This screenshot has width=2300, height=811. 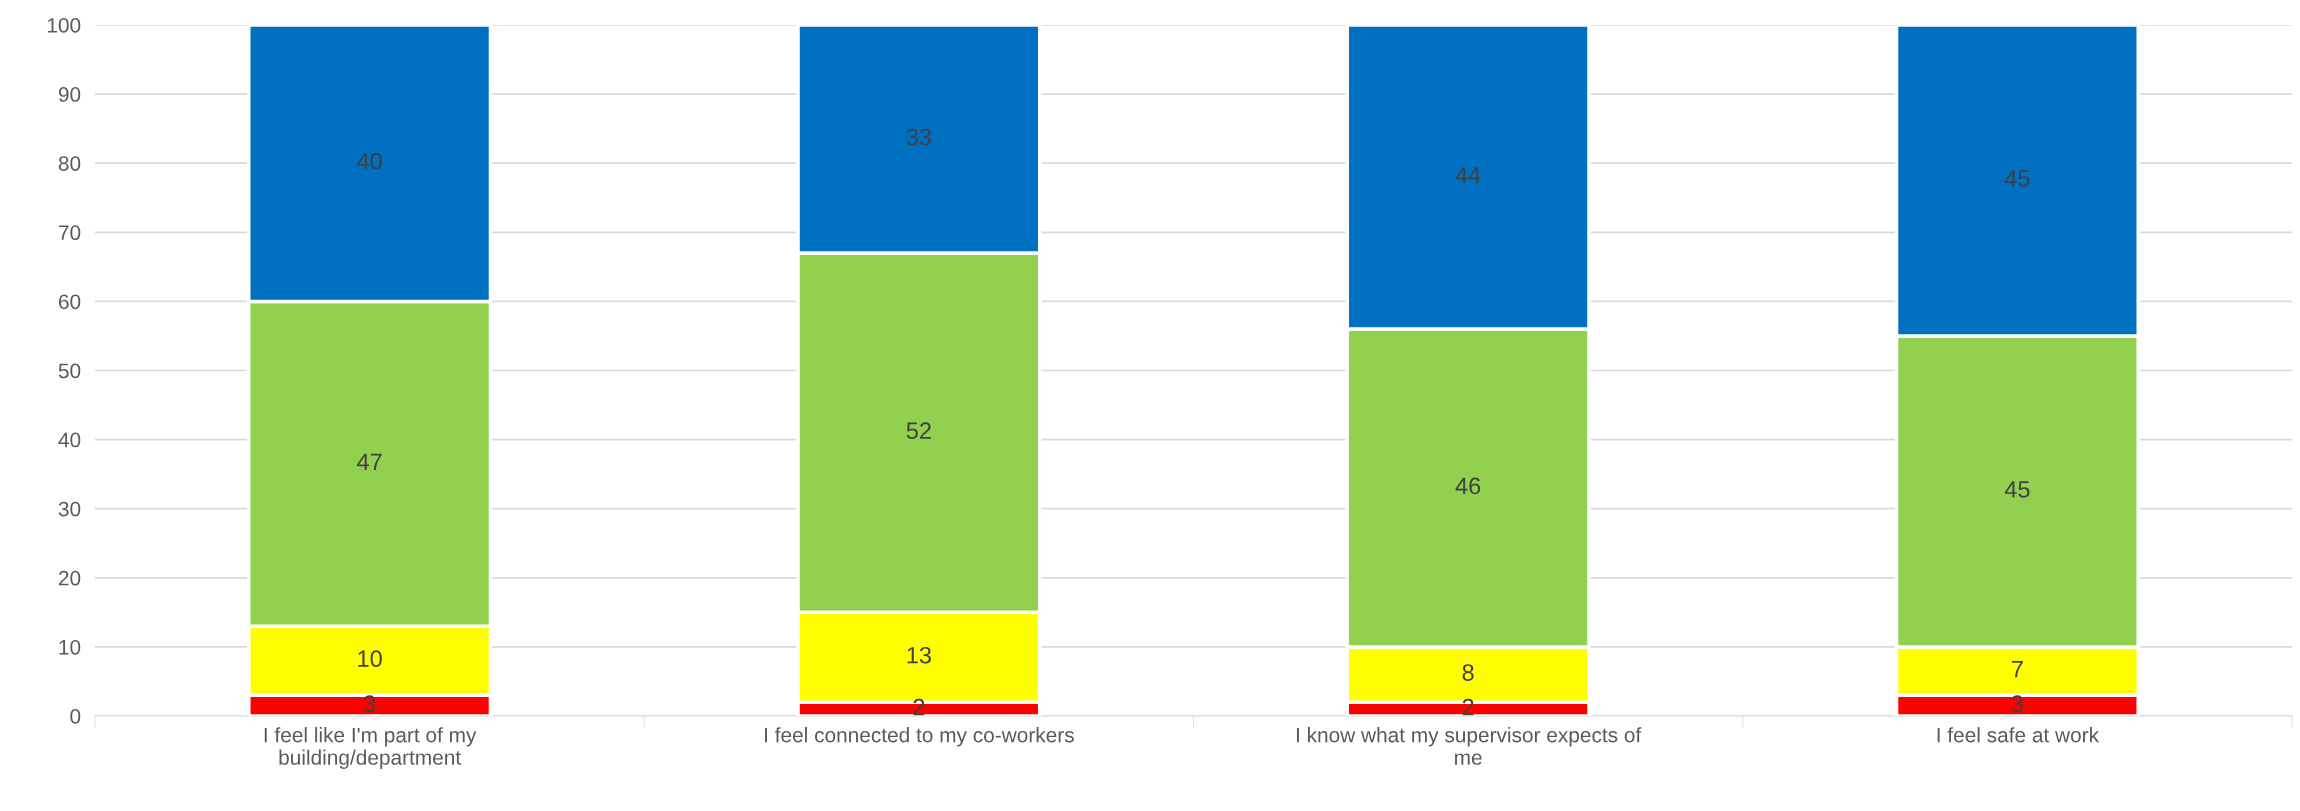 I want to click on y-tick-label: 10, so click(x=70, y=647).